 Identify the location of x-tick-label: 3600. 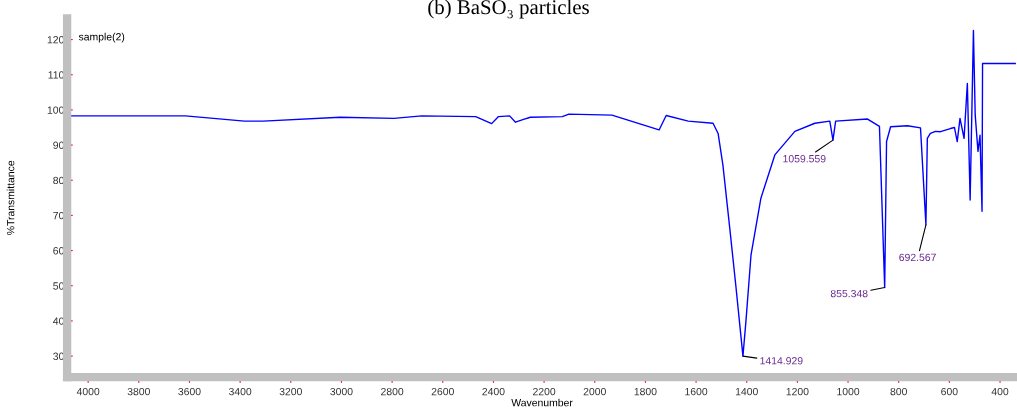
(189, 391).